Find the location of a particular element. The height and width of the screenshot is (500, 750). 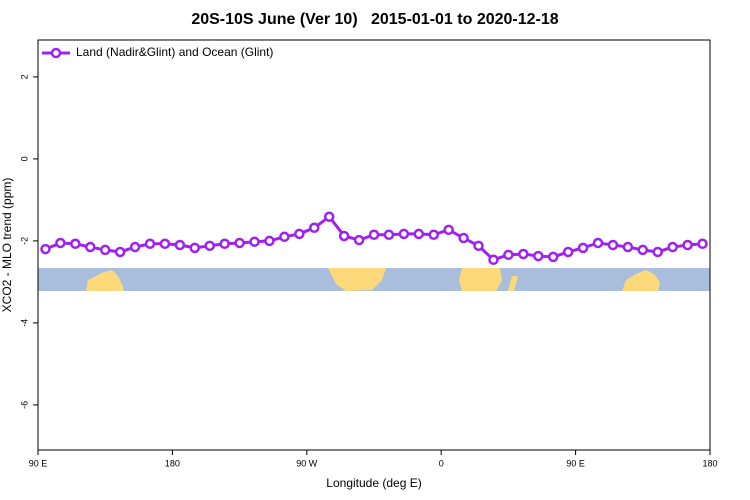

y-tick-label: -4 is located at coordinates (24, 323).